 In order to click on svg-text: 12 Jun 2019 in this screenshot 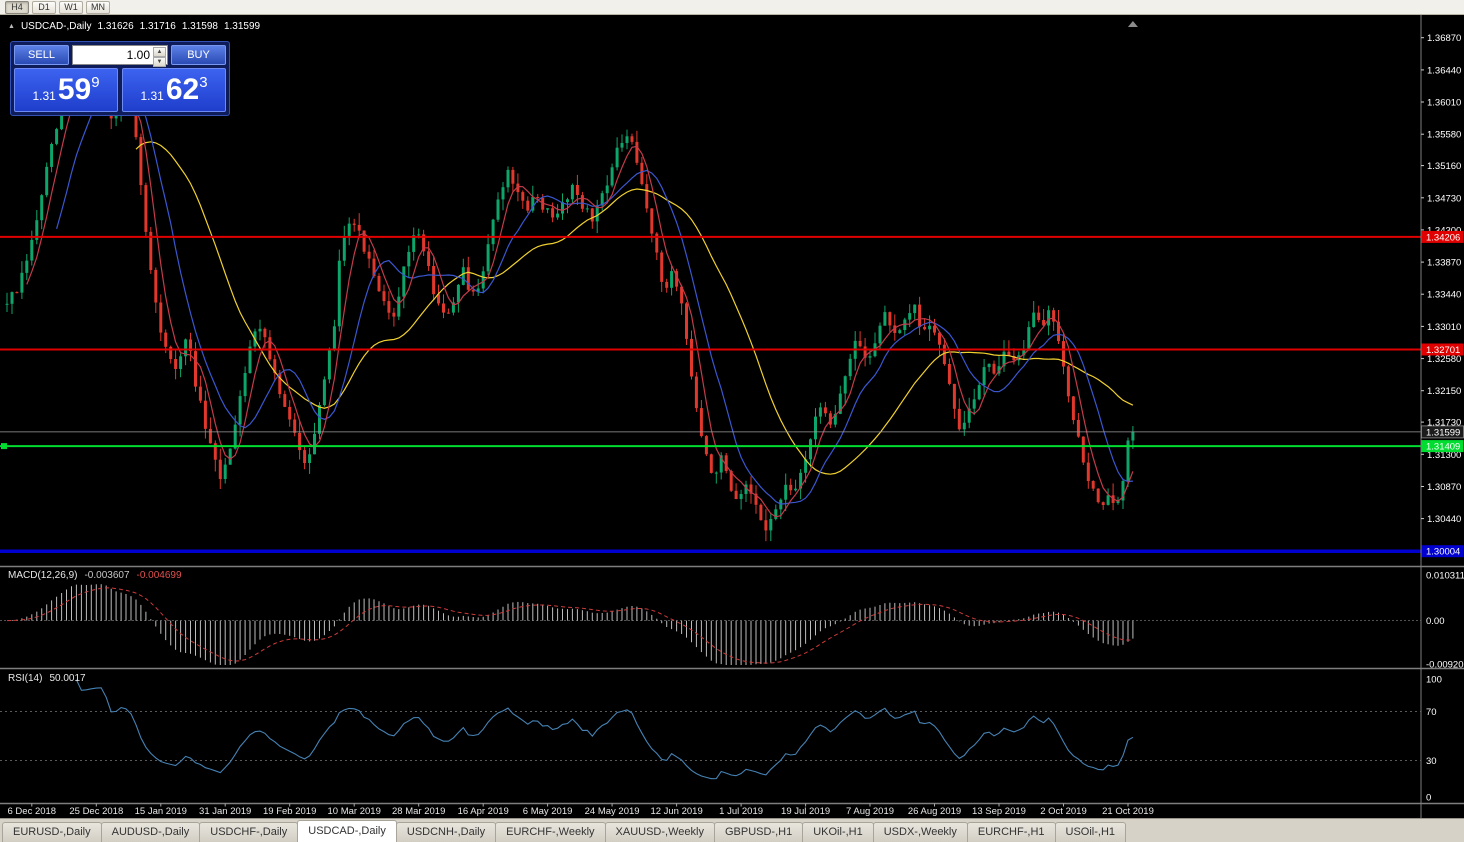, I will do `click(676, 811)`.